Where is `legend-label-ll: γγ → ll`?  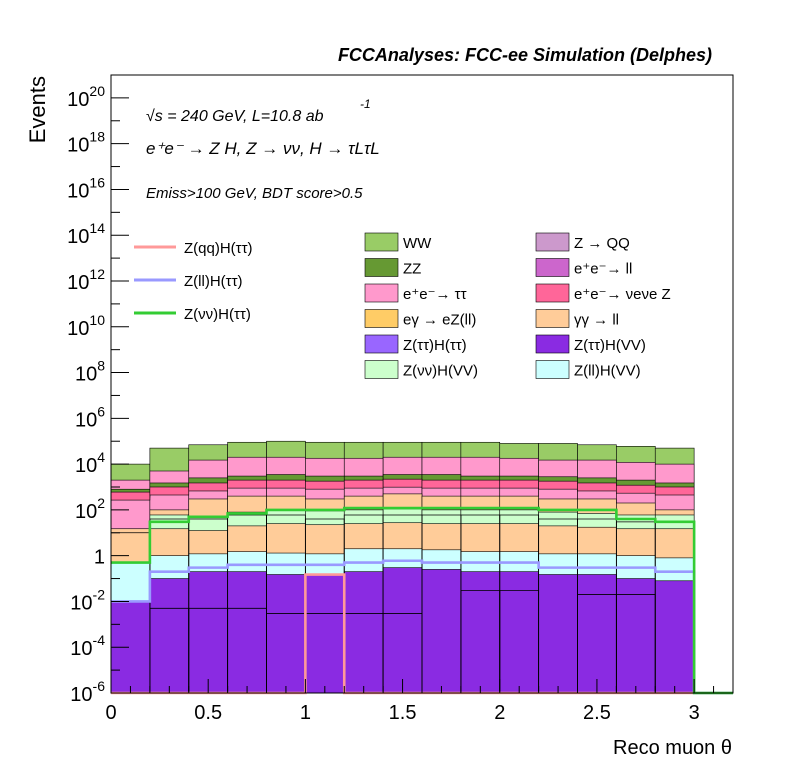 legend-label-ll: γγ → ll is located at coordinates (596, 320).